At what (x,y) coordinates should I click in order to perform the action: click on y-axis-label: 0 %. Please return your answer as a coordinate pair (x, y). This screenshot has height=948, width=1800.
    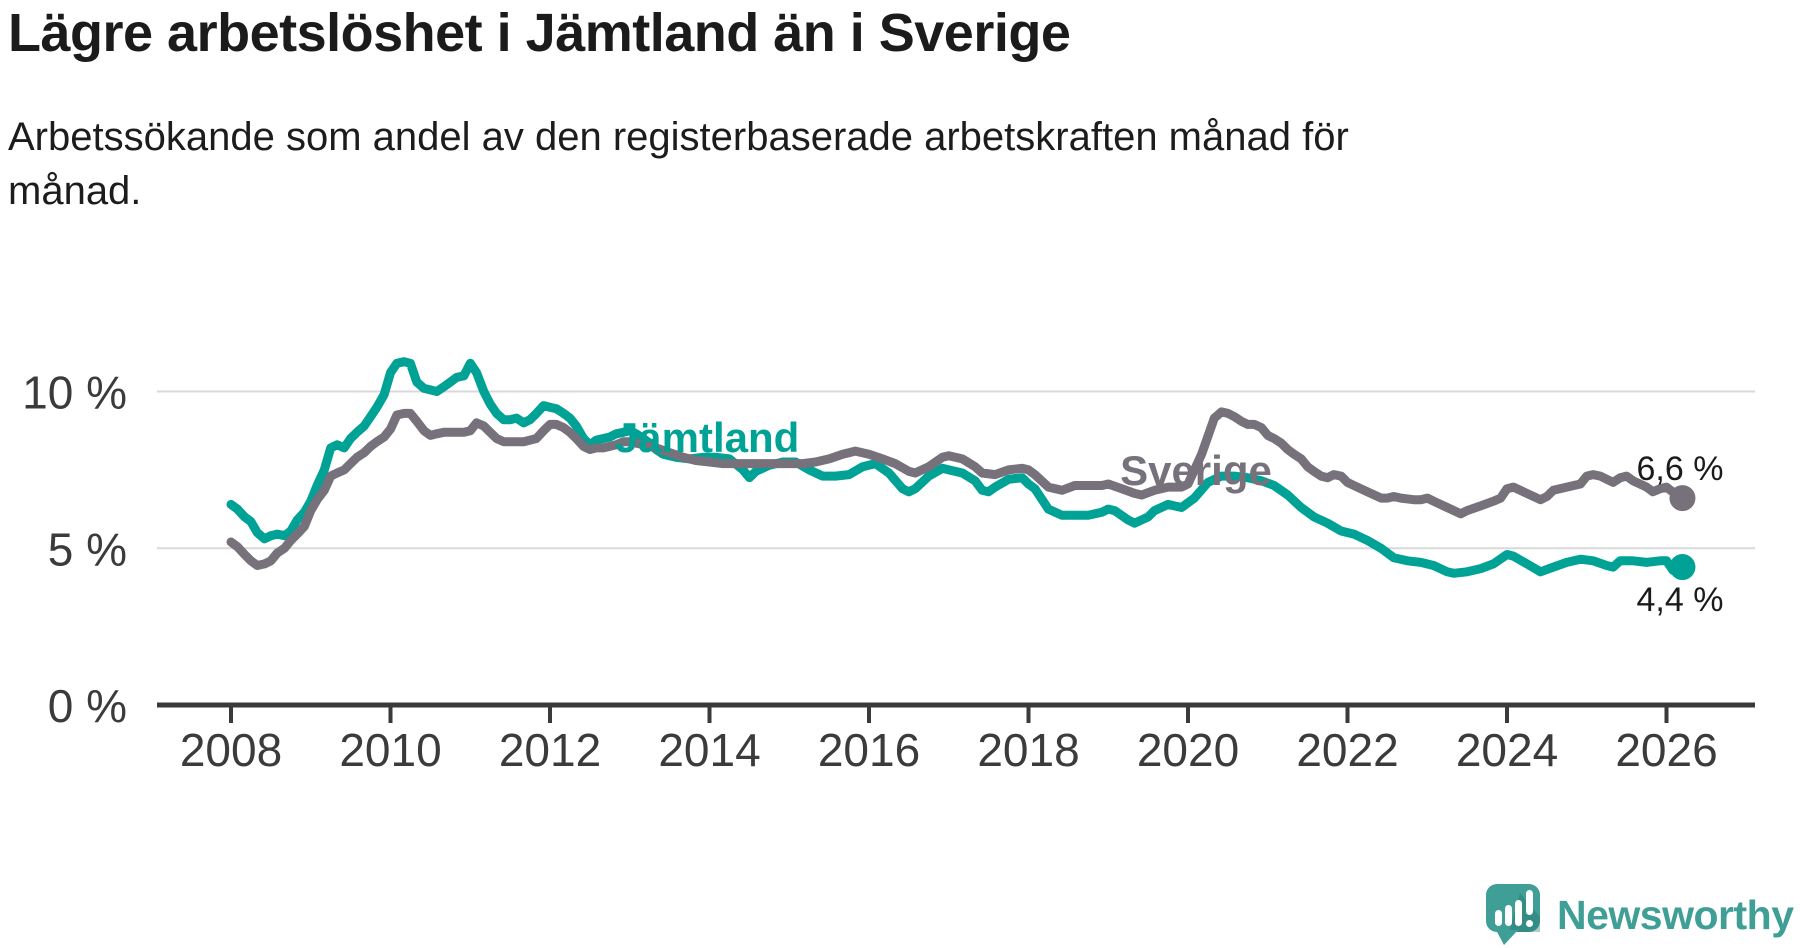
    Looking at the image, I should click on (87, 706).